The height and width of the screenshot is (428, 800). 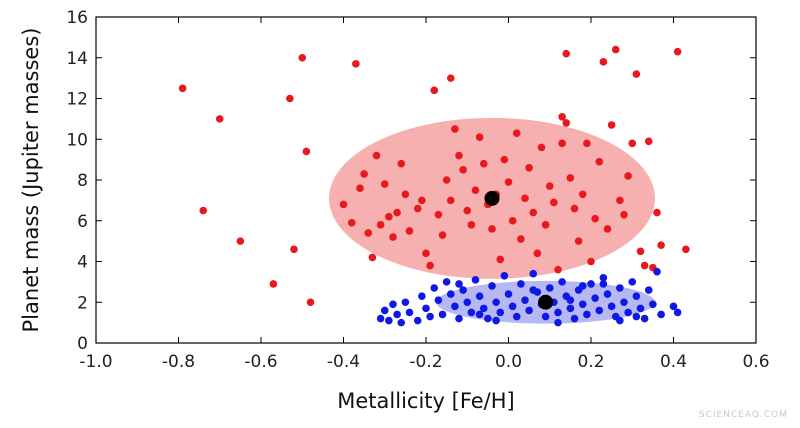 I want to click on y-tick-label: 8, so click(x=82, y=181).